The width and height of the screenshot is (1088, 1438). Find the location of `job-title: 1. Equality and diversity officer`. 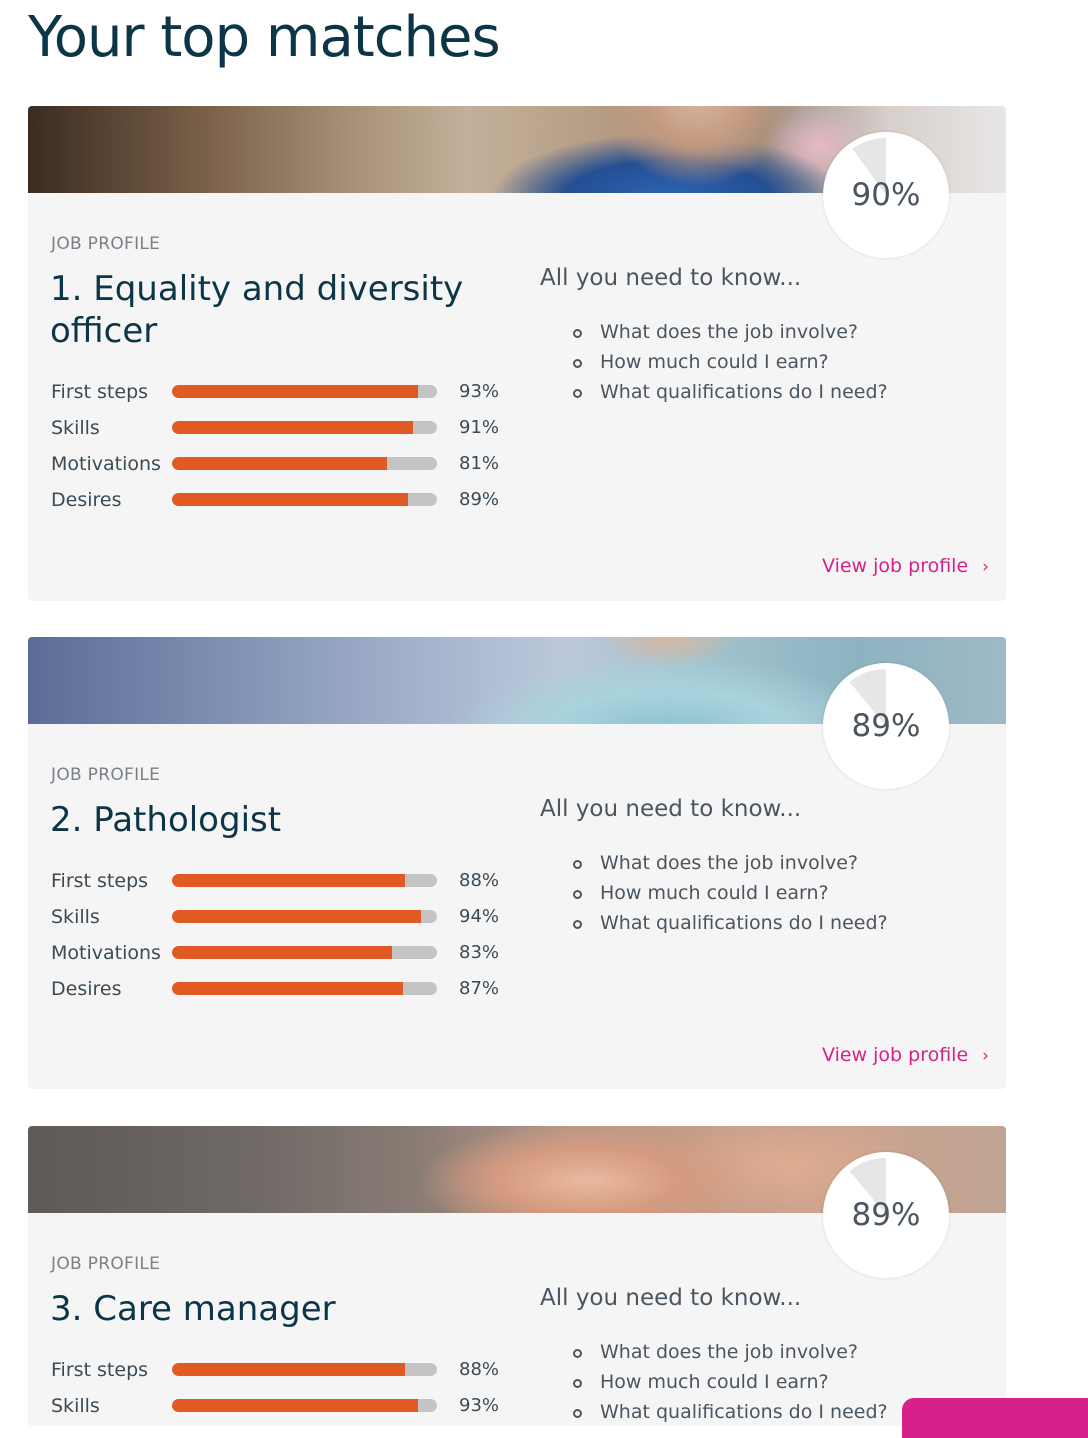

job-title: 1. Equality and diversity officer is located at coordinates (257, 310).